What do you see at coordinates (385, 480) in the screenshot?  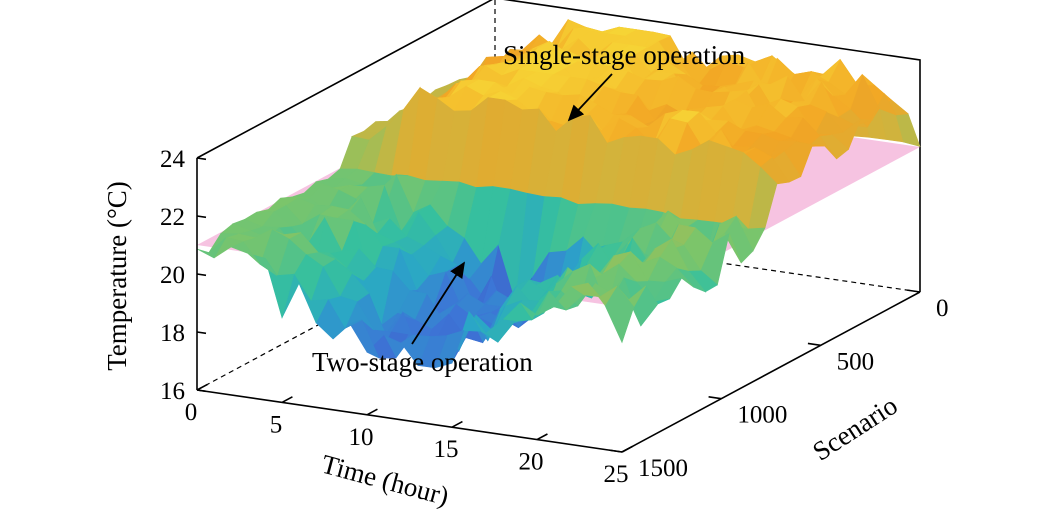 I see `x-axis-title: Time (hour)` at bounding box center [385, 480].